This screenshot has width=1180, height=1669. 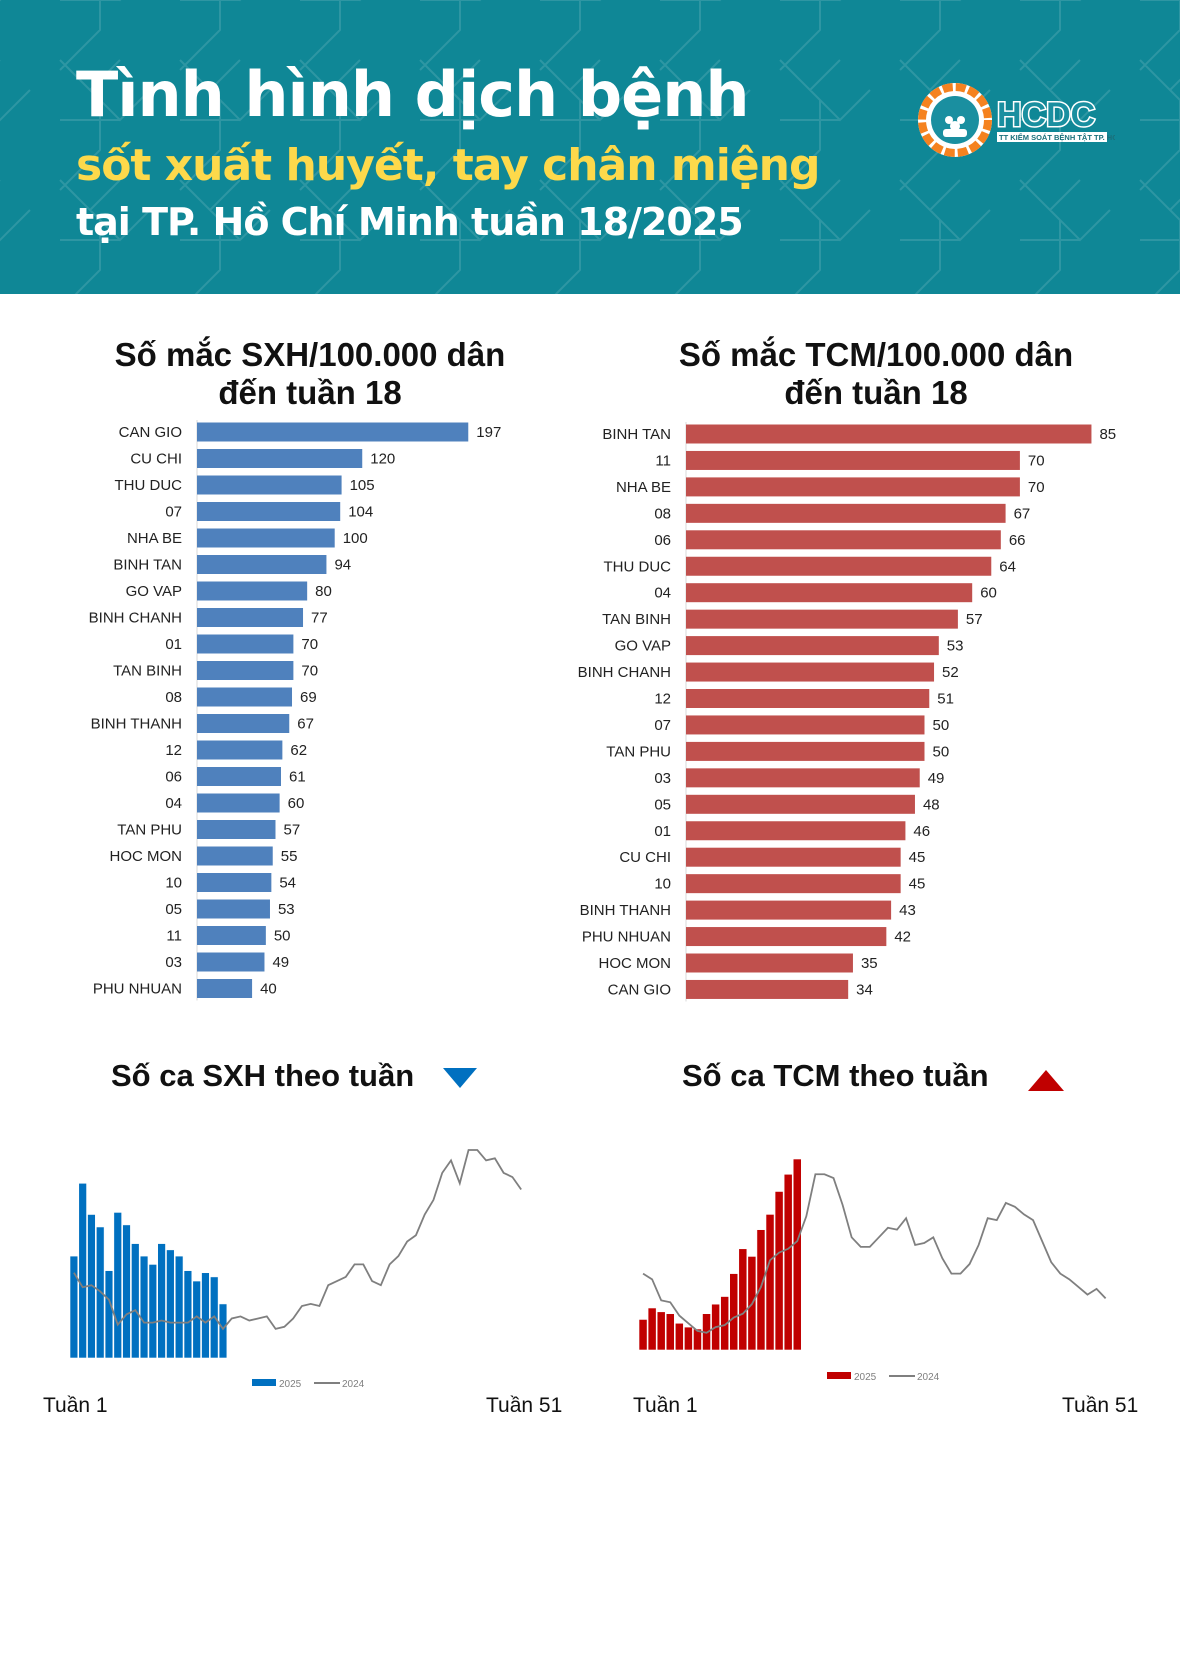 I want to click on sxh-category-label: BINH THANH, so click(x=136, y=724).